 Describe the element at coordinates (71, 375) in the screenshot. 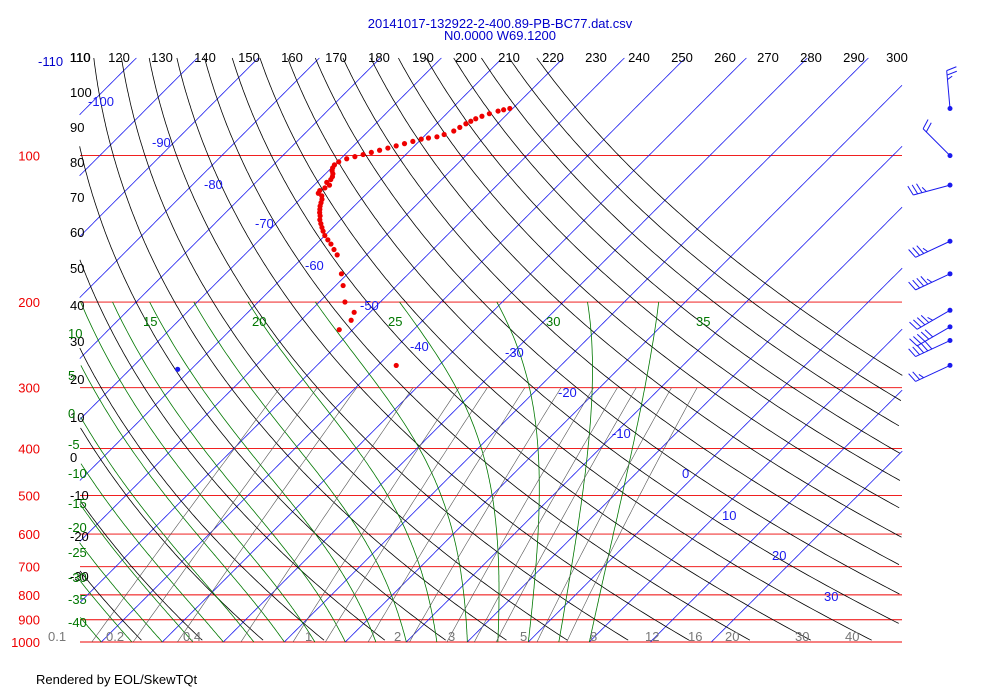

I see `moist-adiabat-label: 5` at that location.